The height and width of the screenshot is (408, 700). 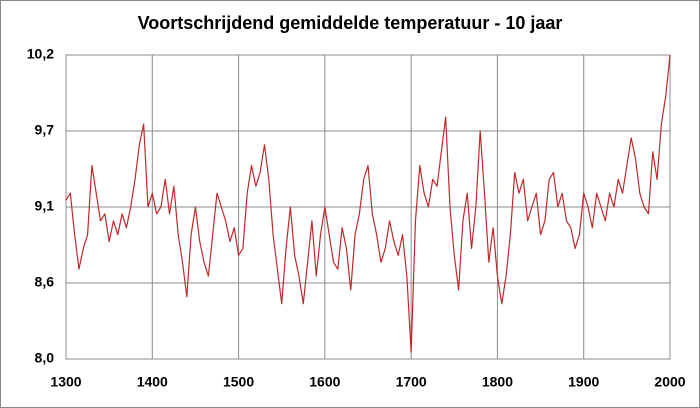 What do you see at coordinates (45, 130) in the screenshot?
I see `y-tick-label: 9,7` at bounding box center [45, 130].